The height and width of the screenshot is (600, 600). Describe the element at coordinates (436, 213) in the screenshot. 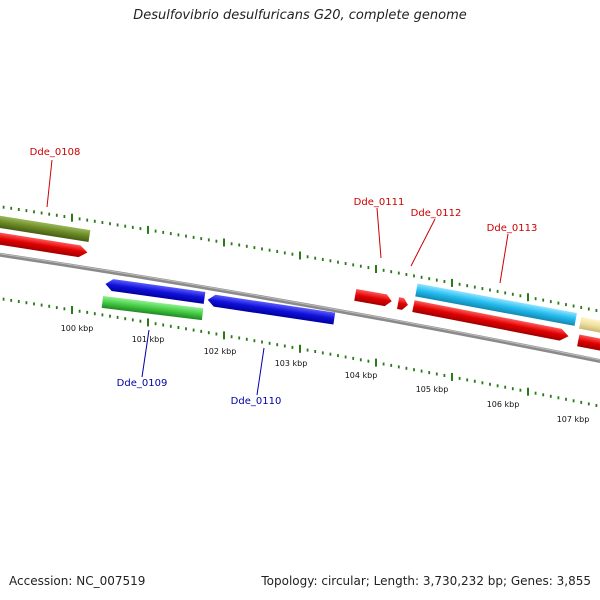

I see `gene-label-dde-0112: Dde_0112` at that location.